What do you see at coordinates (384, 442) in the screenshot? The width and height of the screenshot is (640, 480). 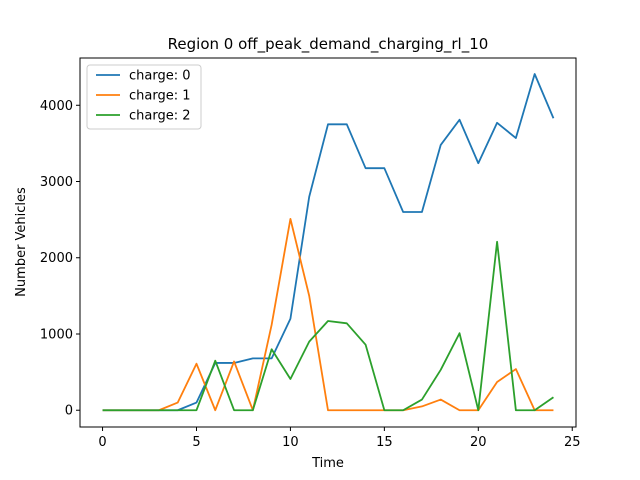 I see `x-tick-label: 15` at bounding box center [384, 442].